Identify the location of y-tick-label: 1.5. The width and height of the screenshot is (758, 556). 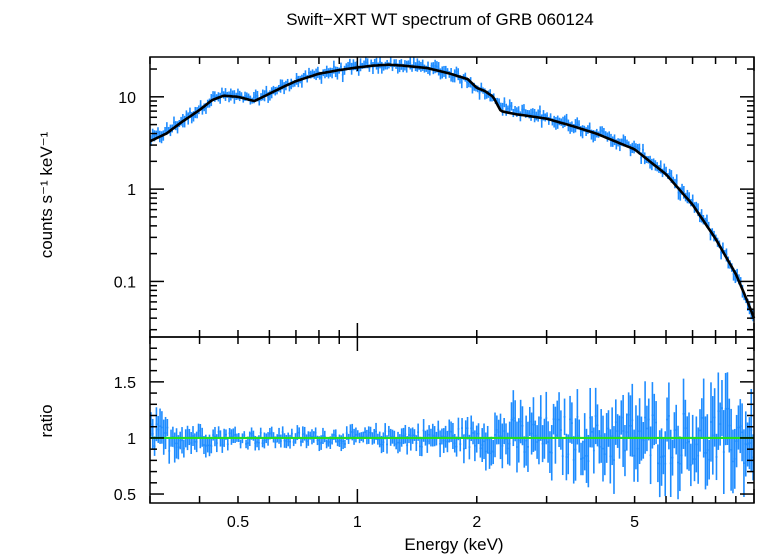
(125, 383).